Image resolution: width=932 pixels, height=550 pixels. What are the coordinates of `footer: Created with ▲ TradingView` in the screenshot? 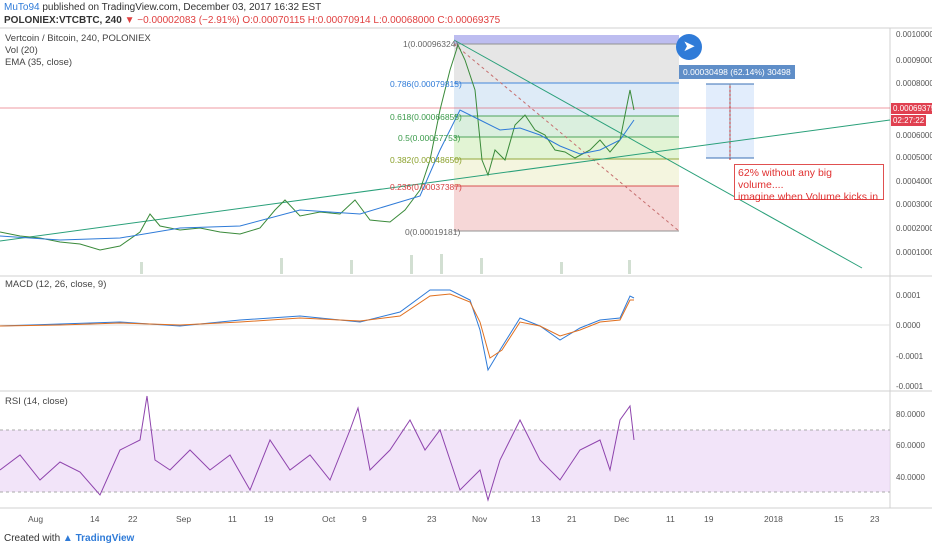 It's located at (69, 538).